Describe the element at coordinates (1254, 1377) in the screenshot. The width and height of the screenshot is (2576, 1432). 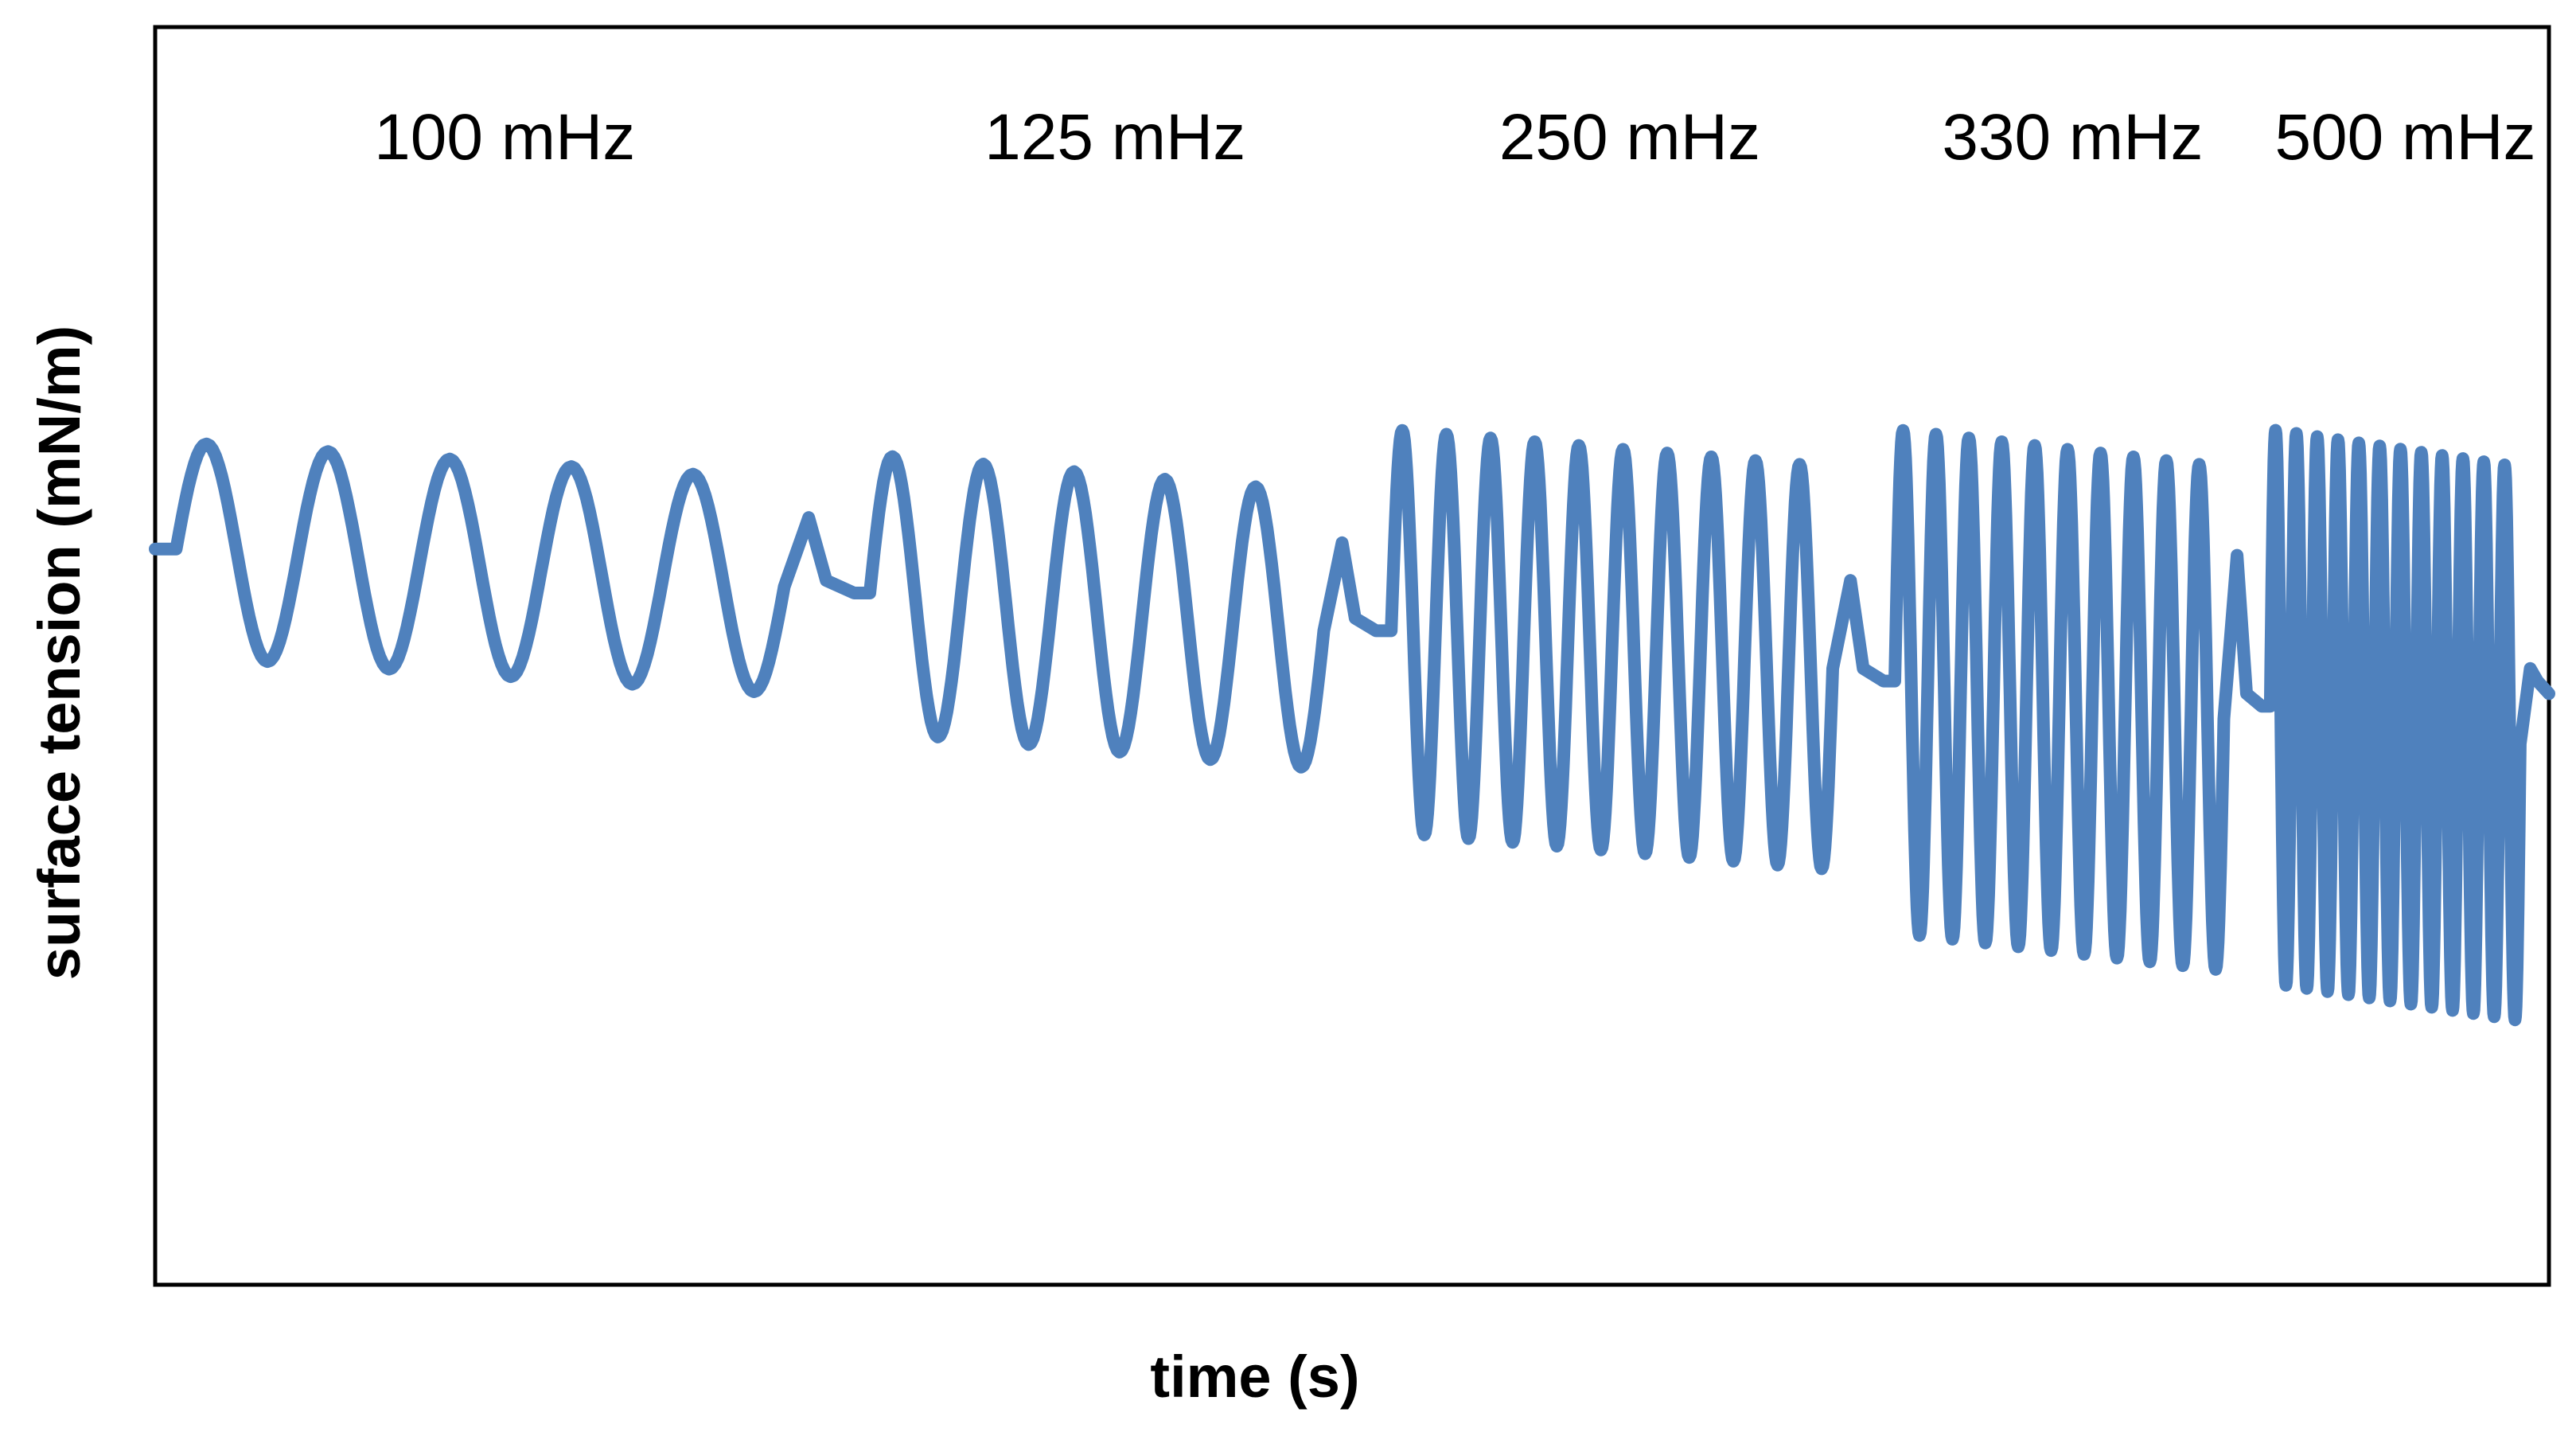
I see `x-axis-label: time (s)` at that location.